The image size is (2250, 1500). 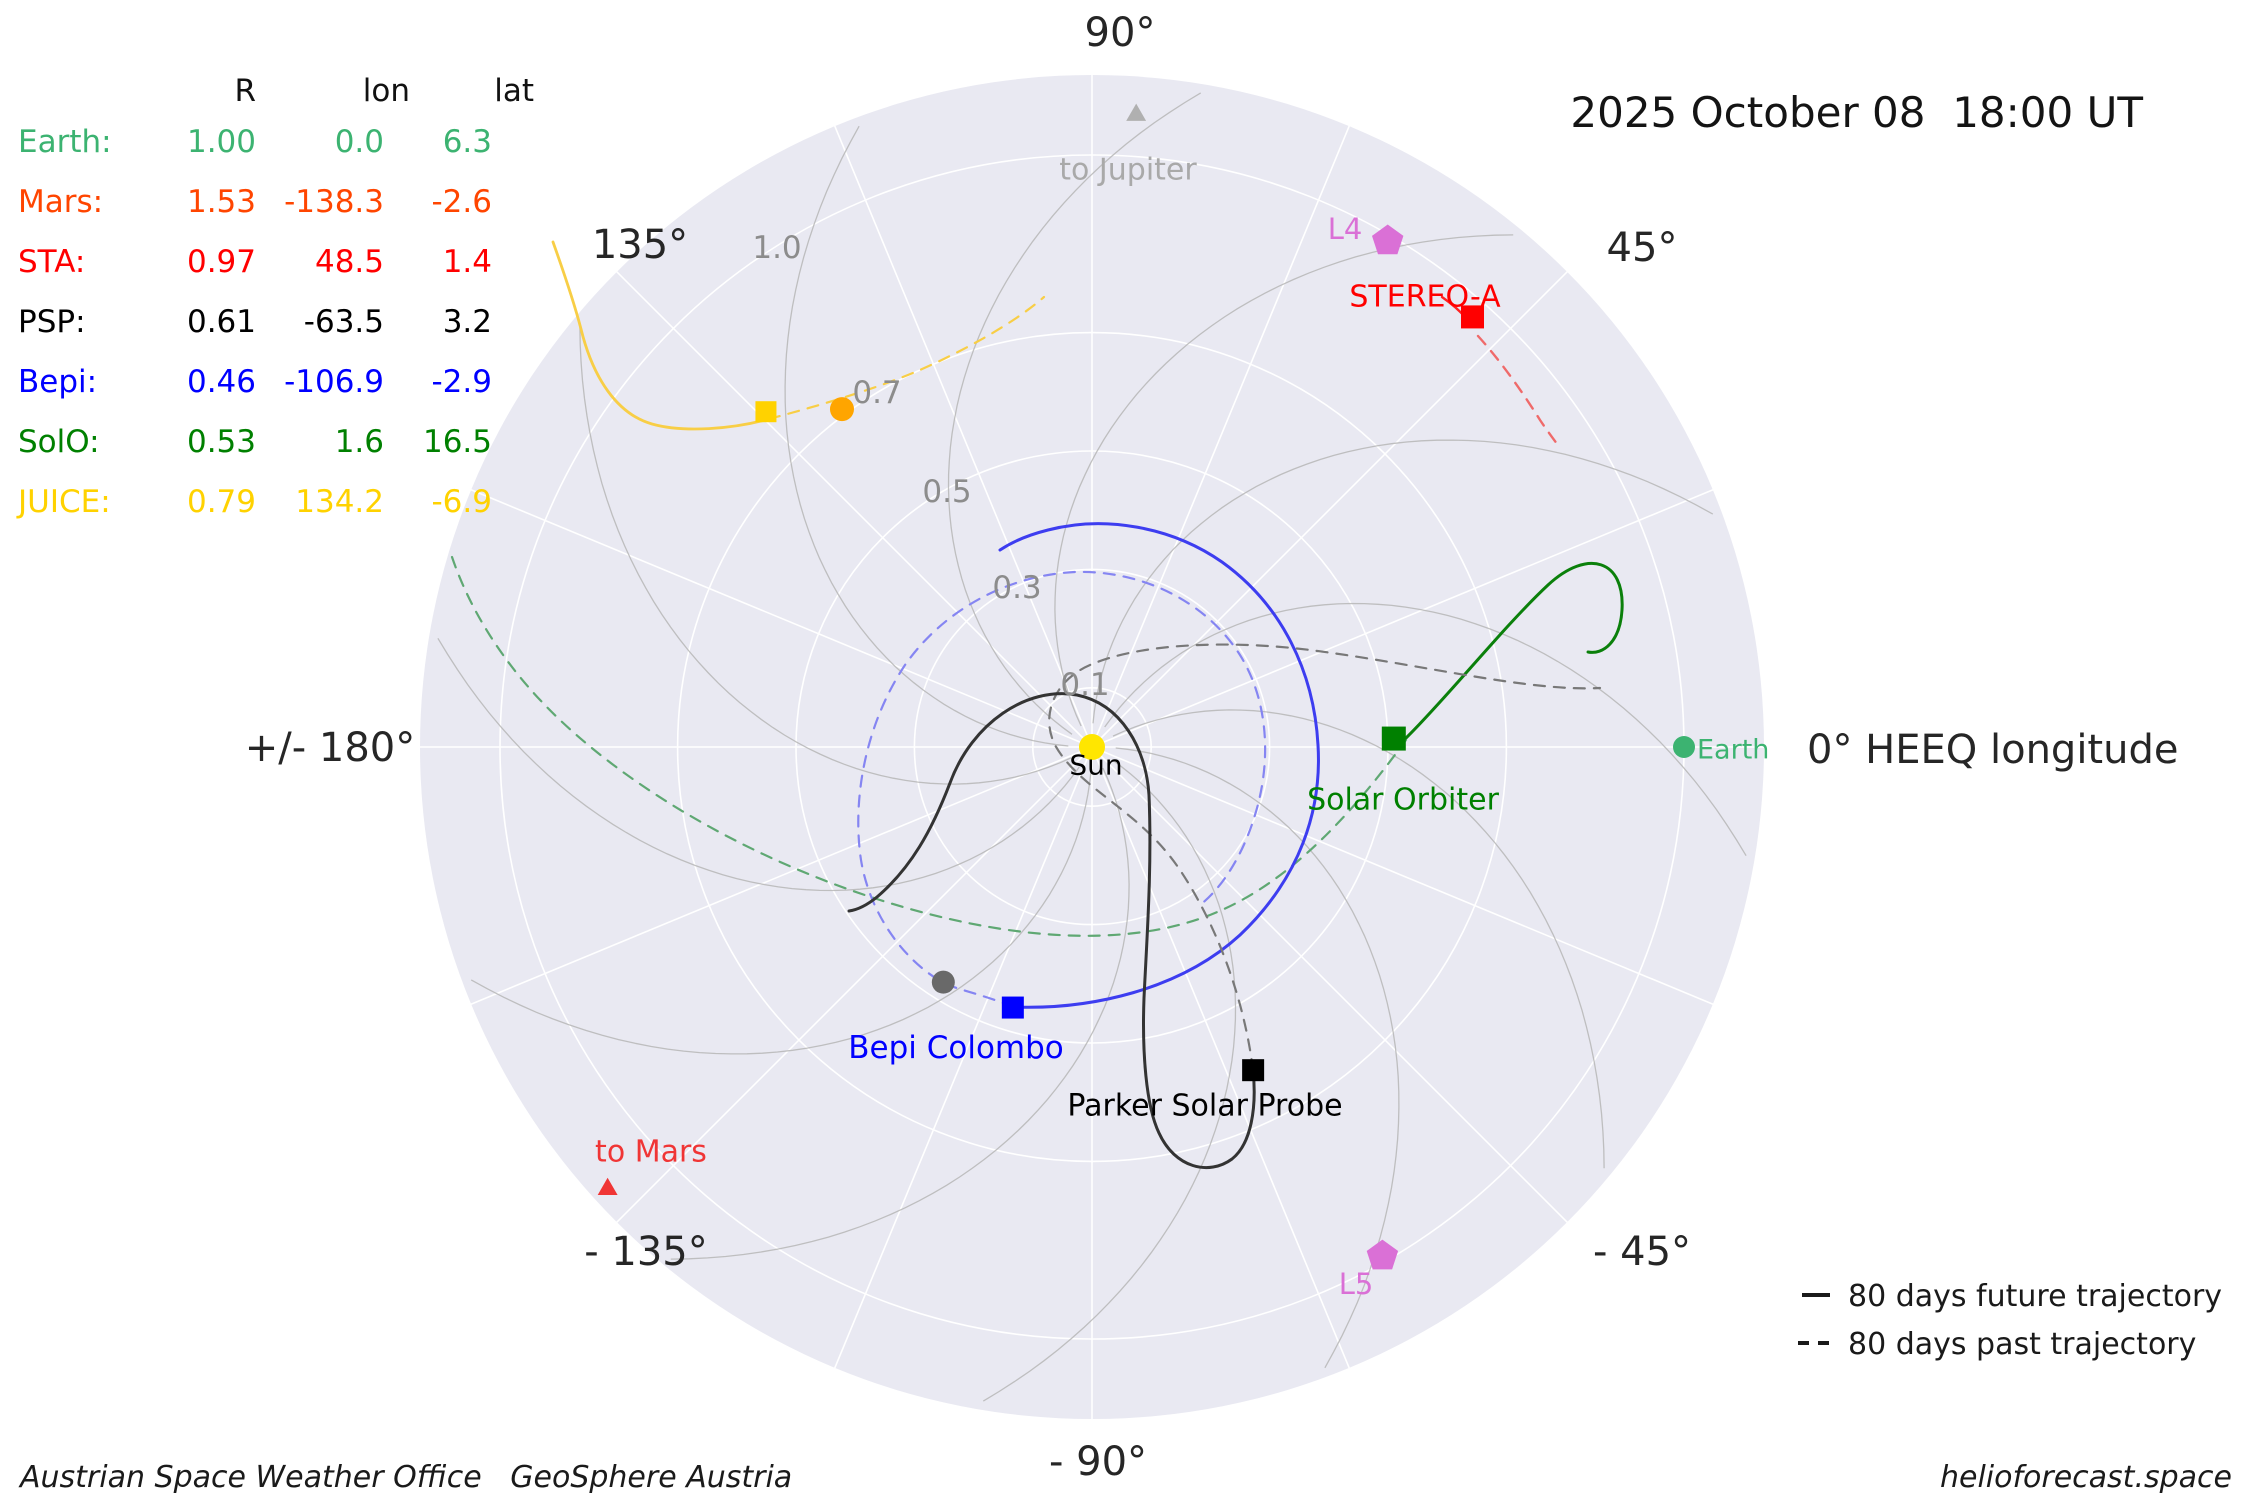 I want to click on radial-tick-0p7: 0.7, so click(x=877, y=393).